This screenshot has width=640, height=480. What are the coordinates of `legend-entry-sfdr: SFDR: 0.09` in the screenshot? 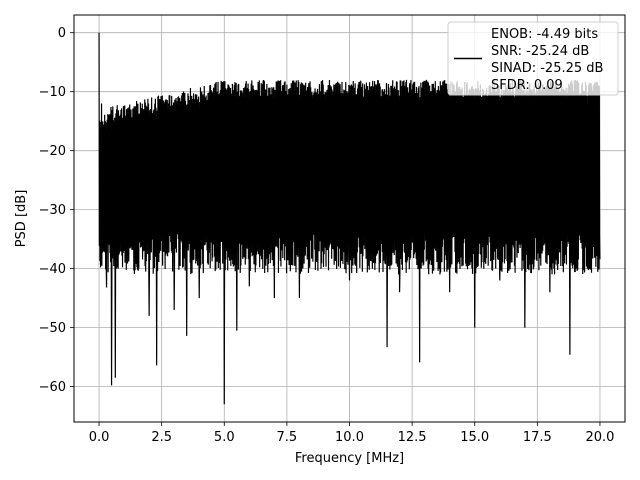 It's located at (527, 85).